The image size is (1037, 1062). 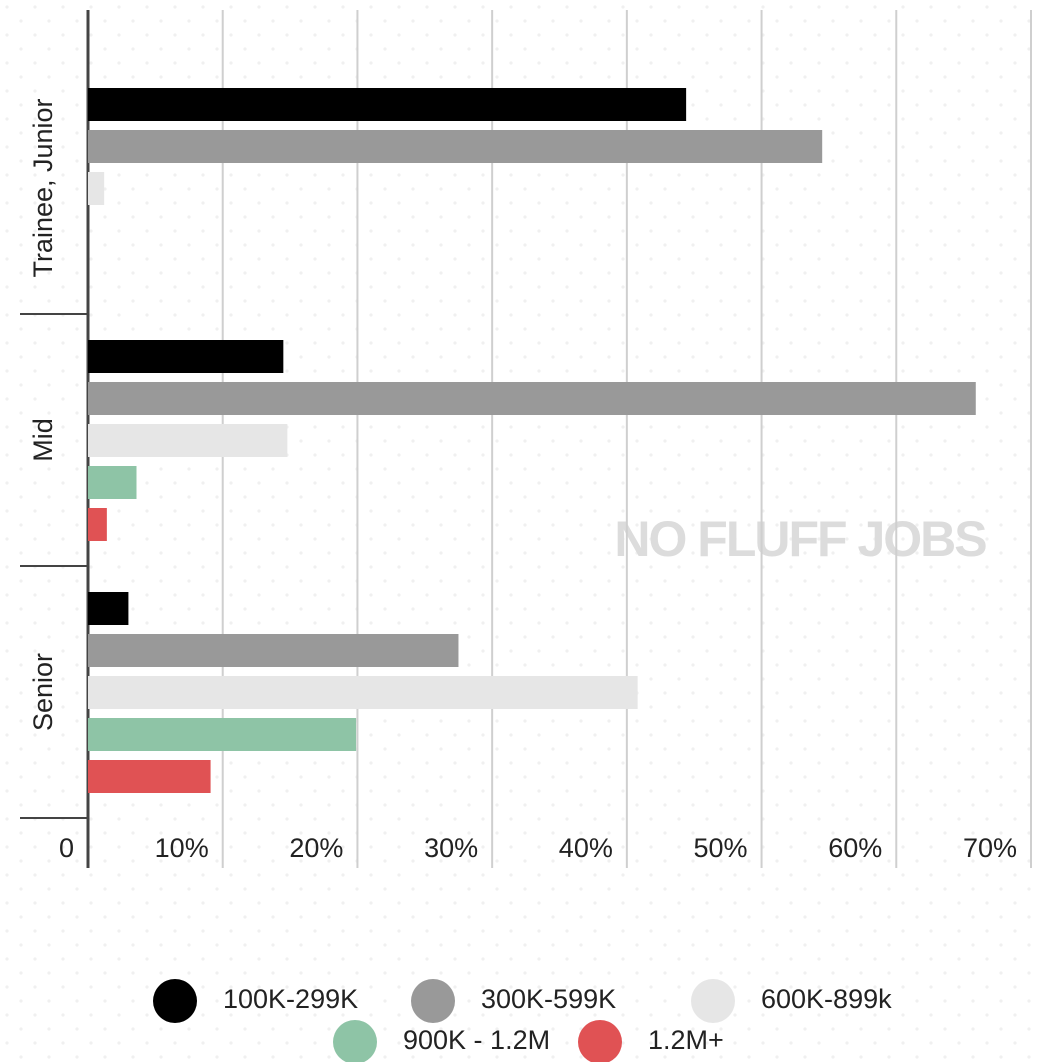 What do you see at coordinates (66, 848) in the screenshot?
I see `x-tick-label: 0` at bounding box center [66, 848].